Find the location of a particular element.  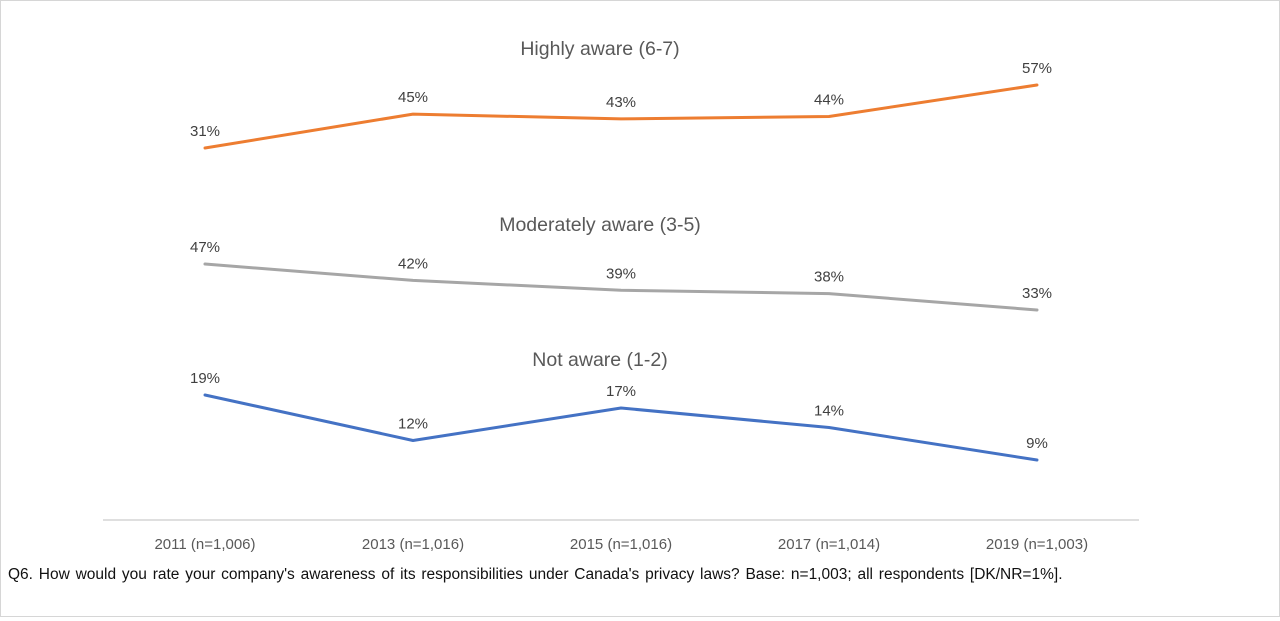

data-label: 43% is located at coordinates (621, 102).